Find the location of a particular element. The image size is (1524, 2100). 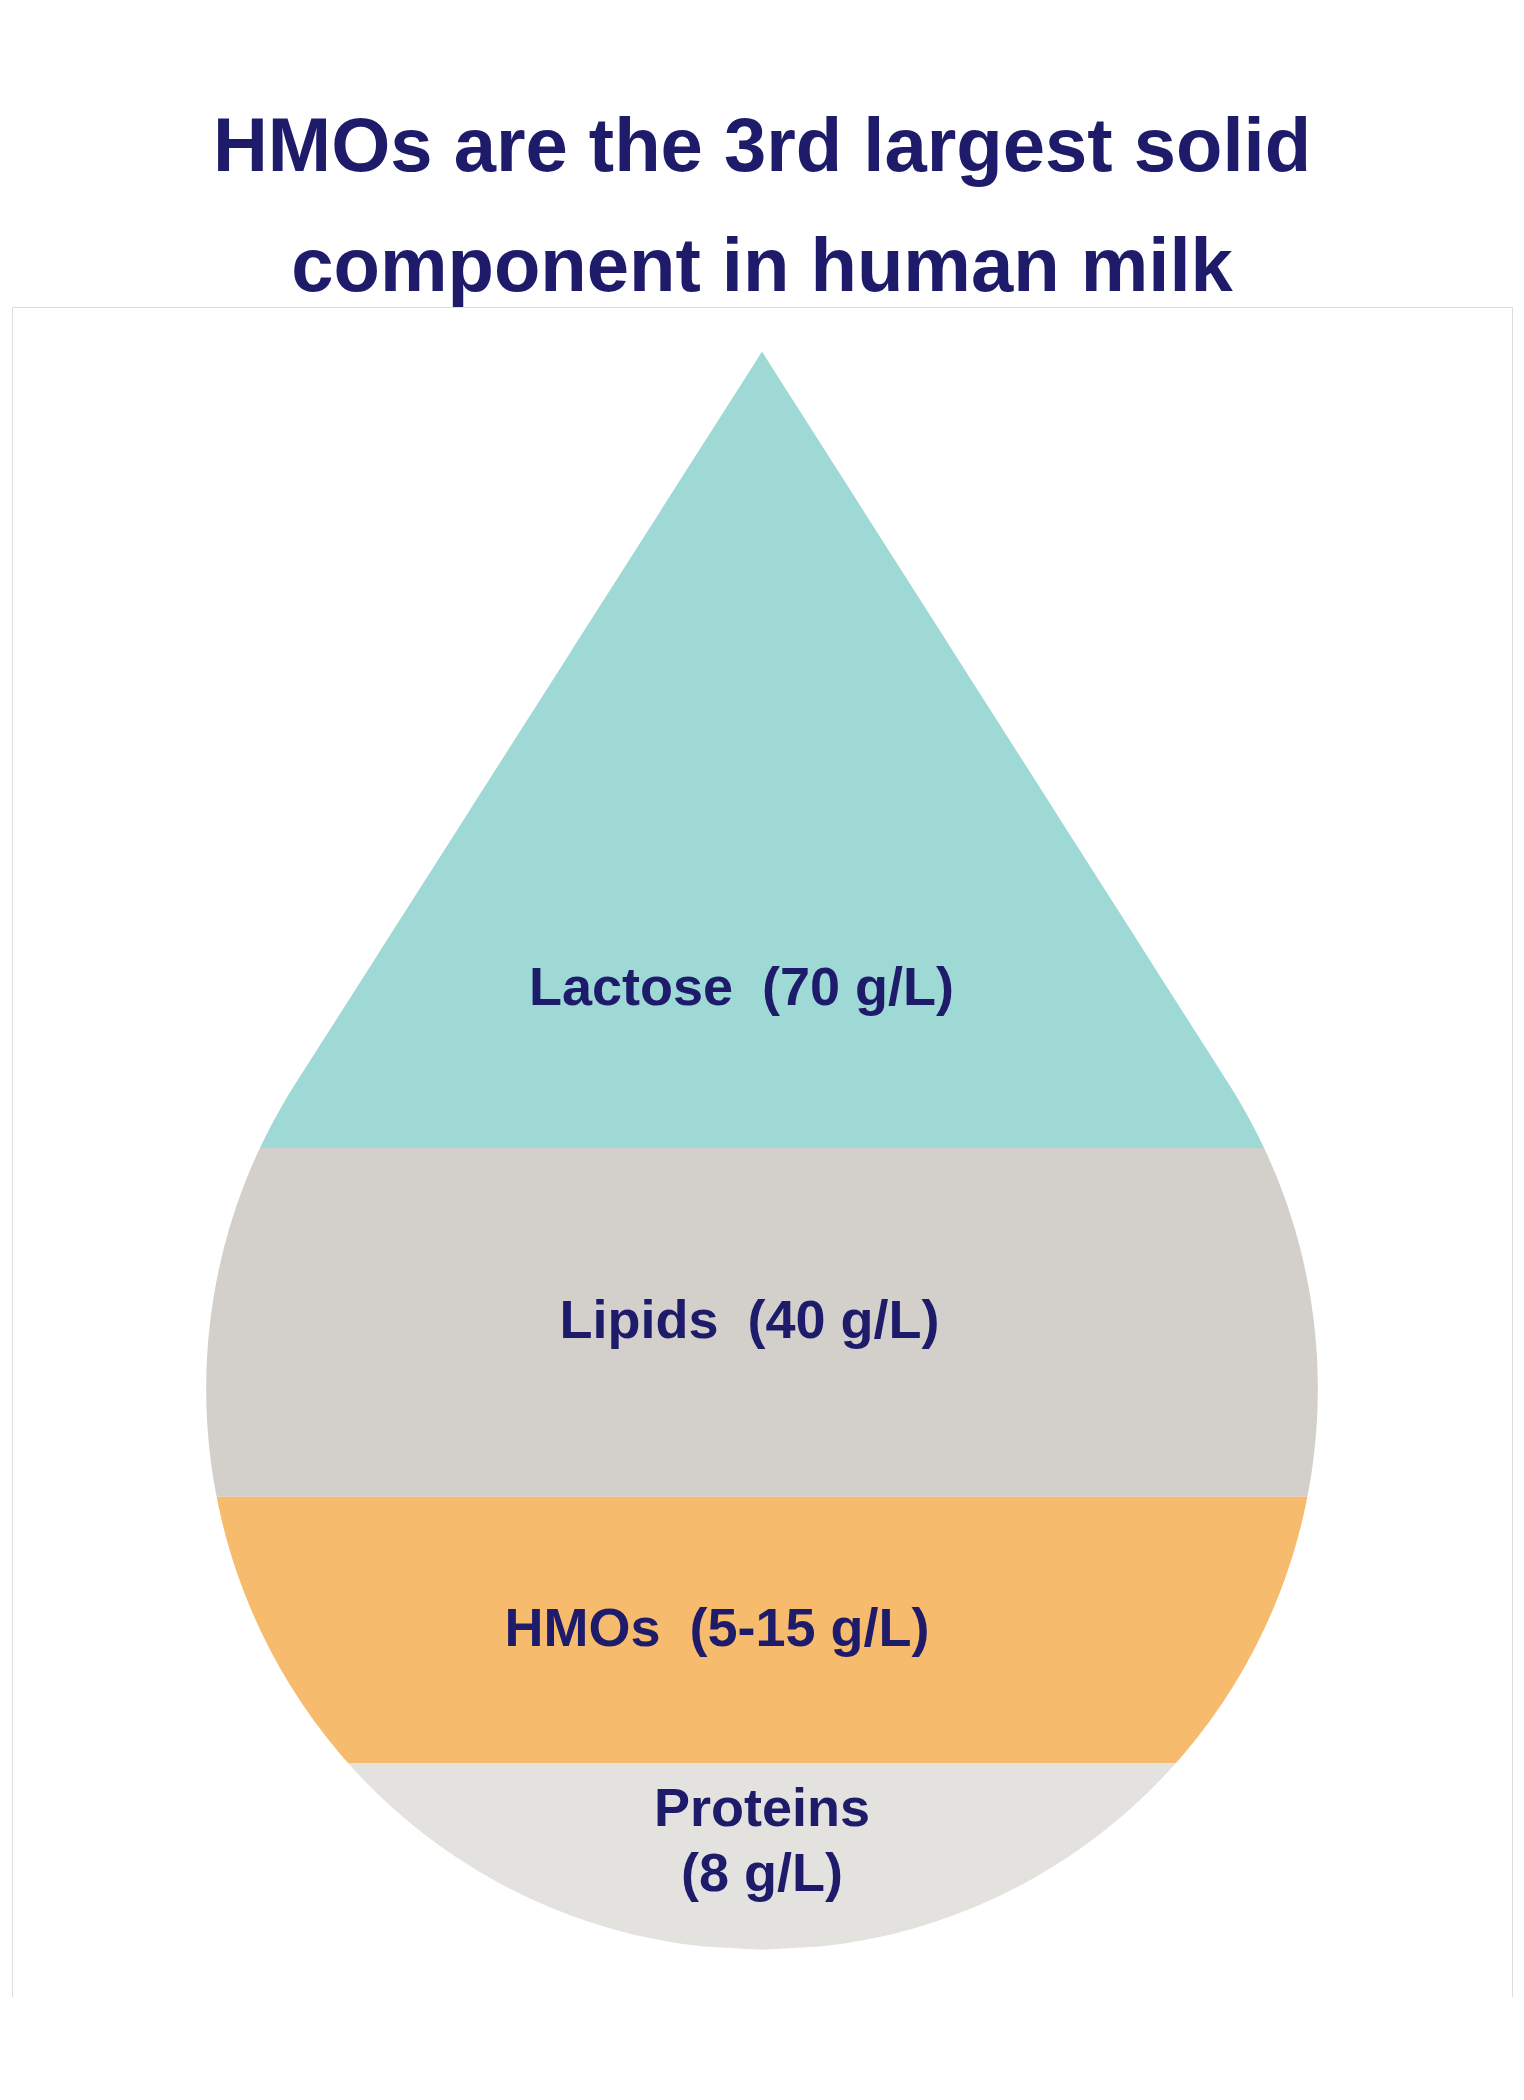

data-label: (70 g/L) is located at coordinates (858, 985).